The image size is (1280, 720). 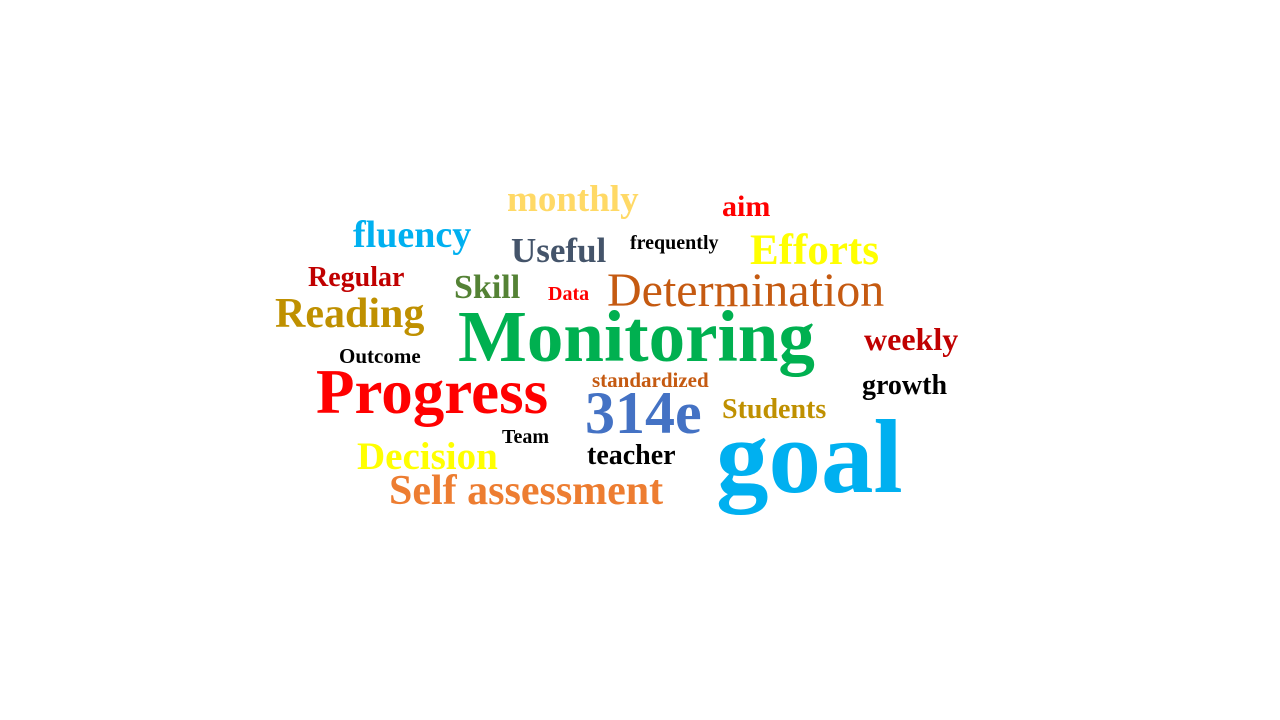 I want to click on word-skill: Skill, so click(x=487, y=287).